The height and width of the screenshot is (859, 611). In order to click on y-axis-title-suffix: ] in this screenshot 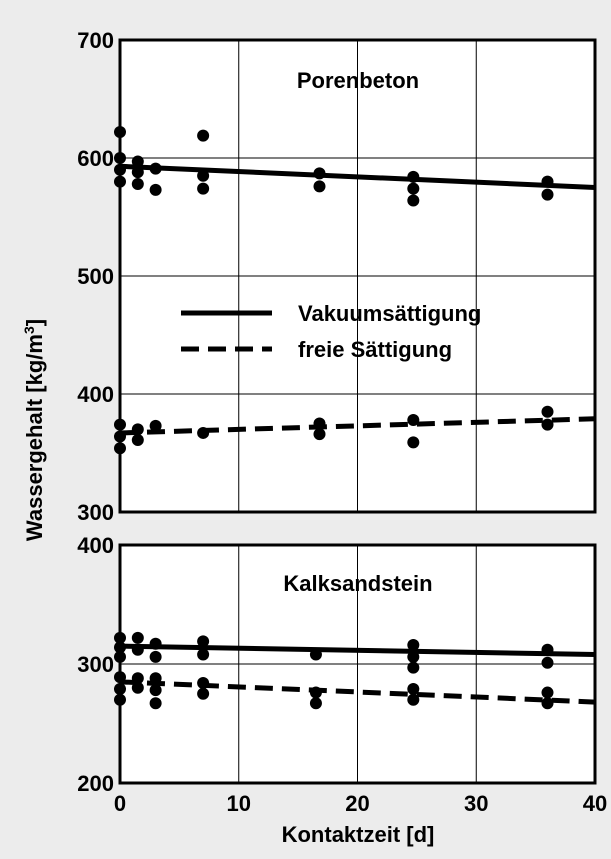, I will do `click(34, 322)`.